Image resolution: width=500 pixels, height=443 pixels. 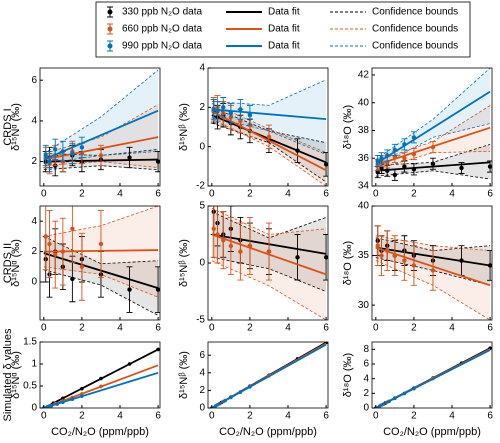 I want to click on y-tick-label: 1.5, so click(x=30, y=342).